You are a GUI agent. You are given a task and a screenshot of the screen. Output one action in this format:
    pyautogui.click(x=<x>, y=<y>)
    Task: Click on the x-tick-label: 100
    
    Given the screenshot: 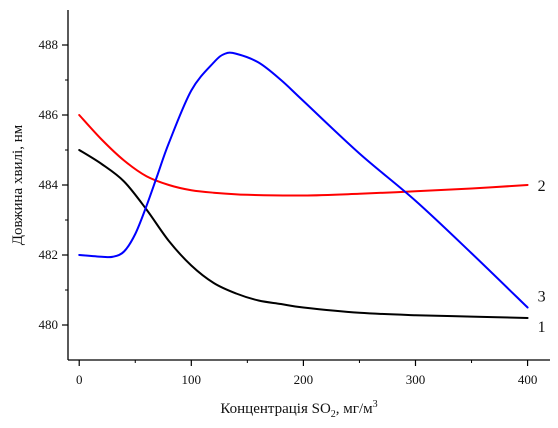 What is the action you would take?
    pyautogui.click(x=192, y=379)
    